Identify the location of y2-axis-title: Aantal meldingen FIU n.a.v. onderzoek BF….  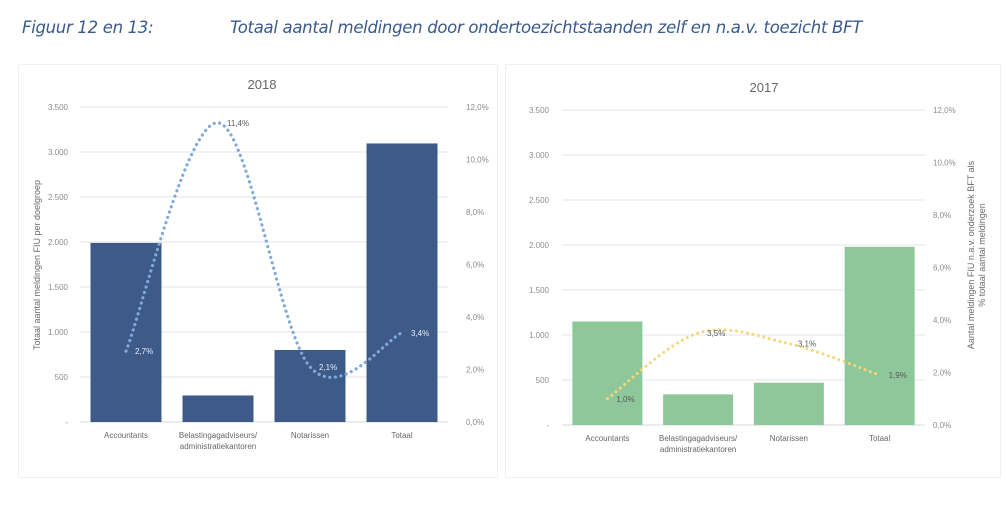
(976, 254).